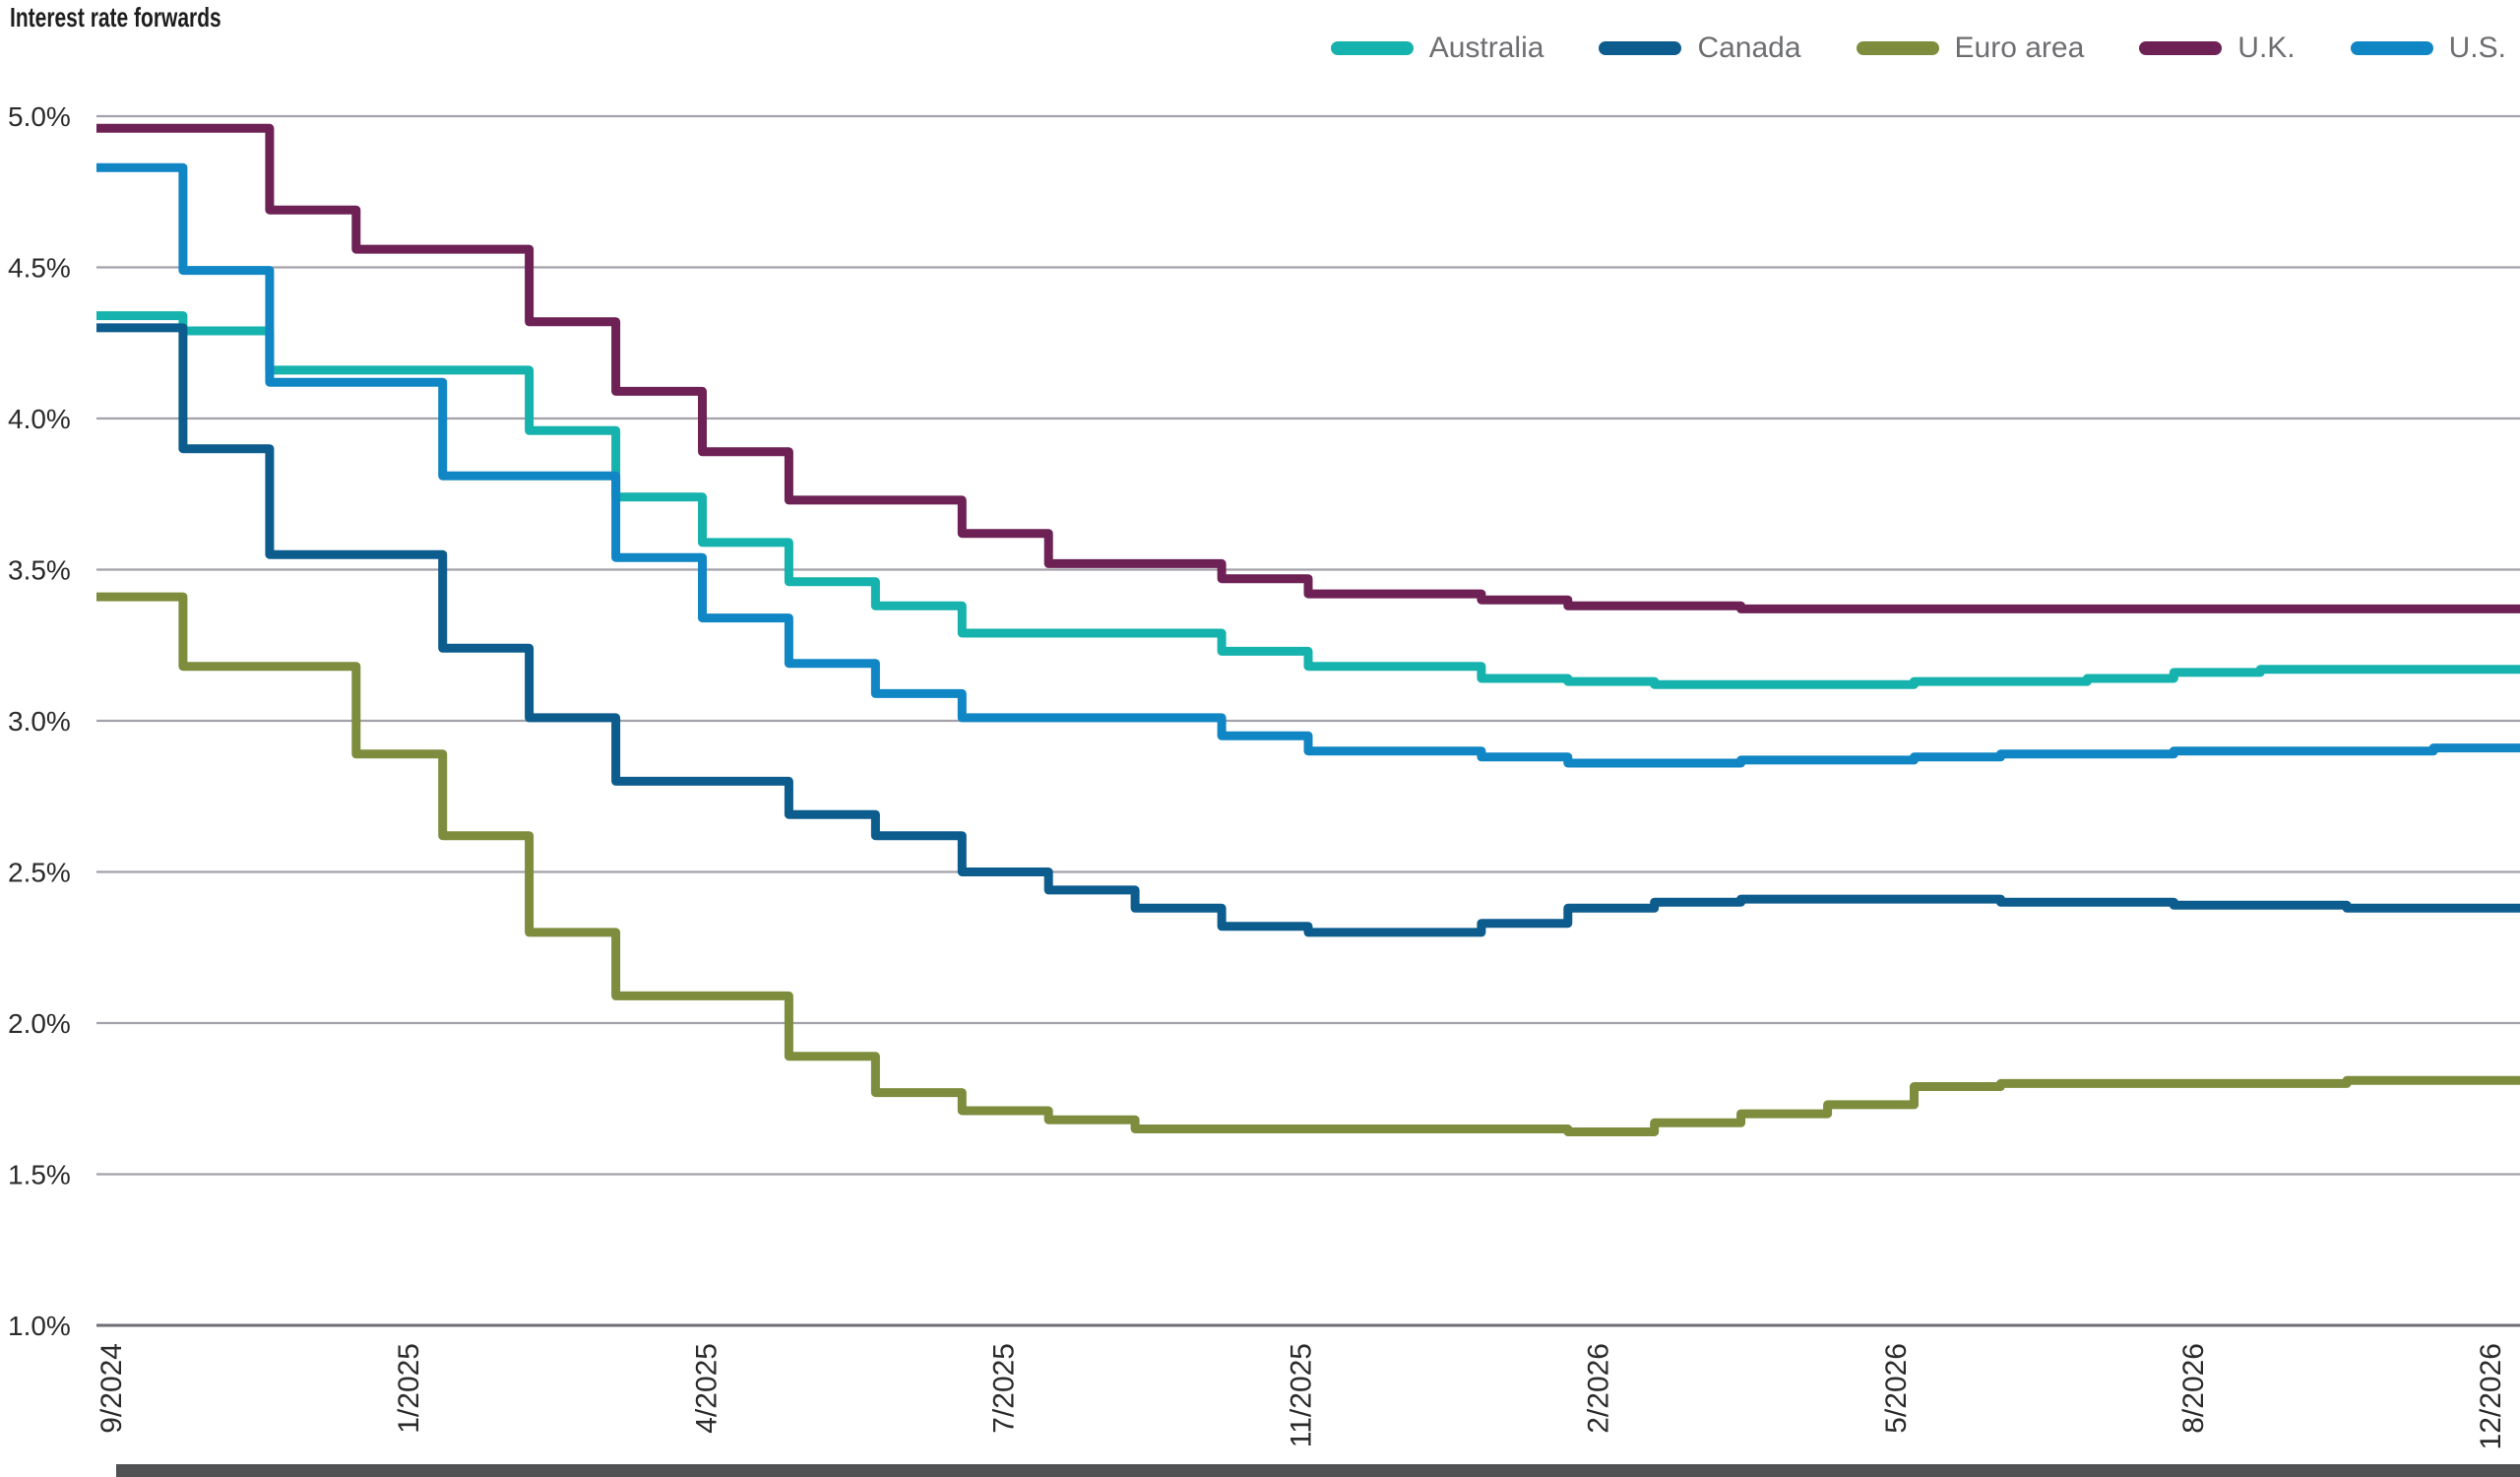 Image resolution: width=2520 pixels, height=1477 pixels. Describe the element at coordinates (39, 1326) in the screenshot. I see `y-tick-label: 1.0%` at that location.